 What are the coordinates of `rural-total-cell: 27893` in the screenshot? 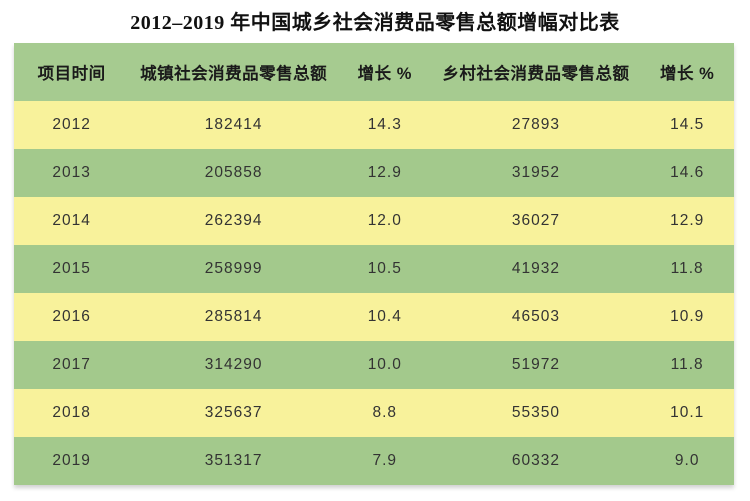 It's located at (536, 124).